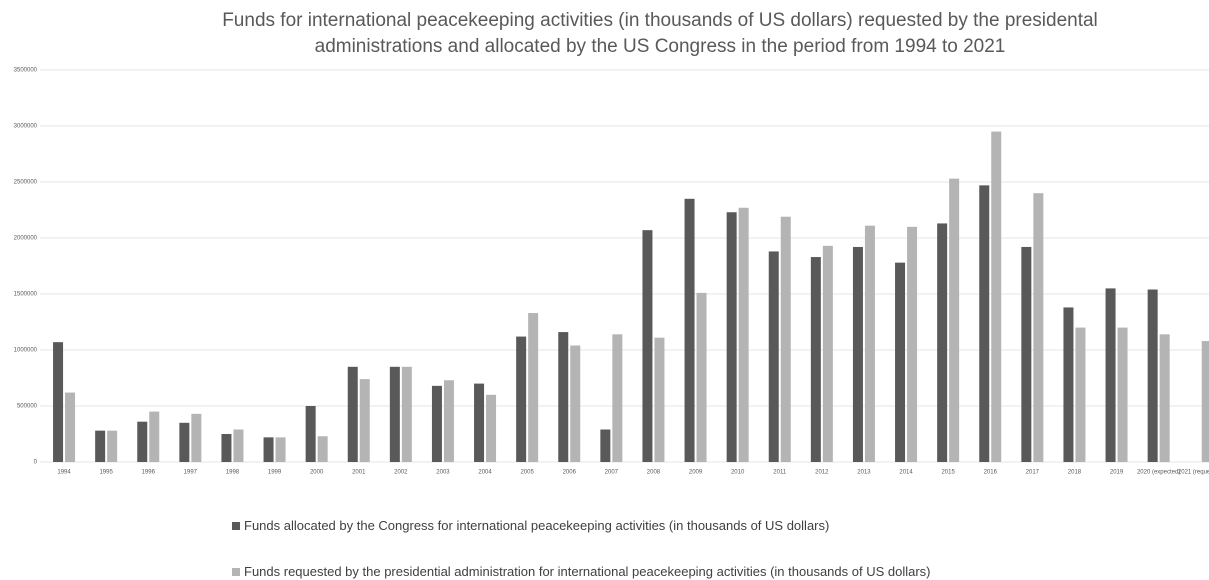  What do you see at coordinates (1158, 473) in the screenshot?
I see `x-tick-label: 2020 (expected)` at bounding box center [1158, 473].